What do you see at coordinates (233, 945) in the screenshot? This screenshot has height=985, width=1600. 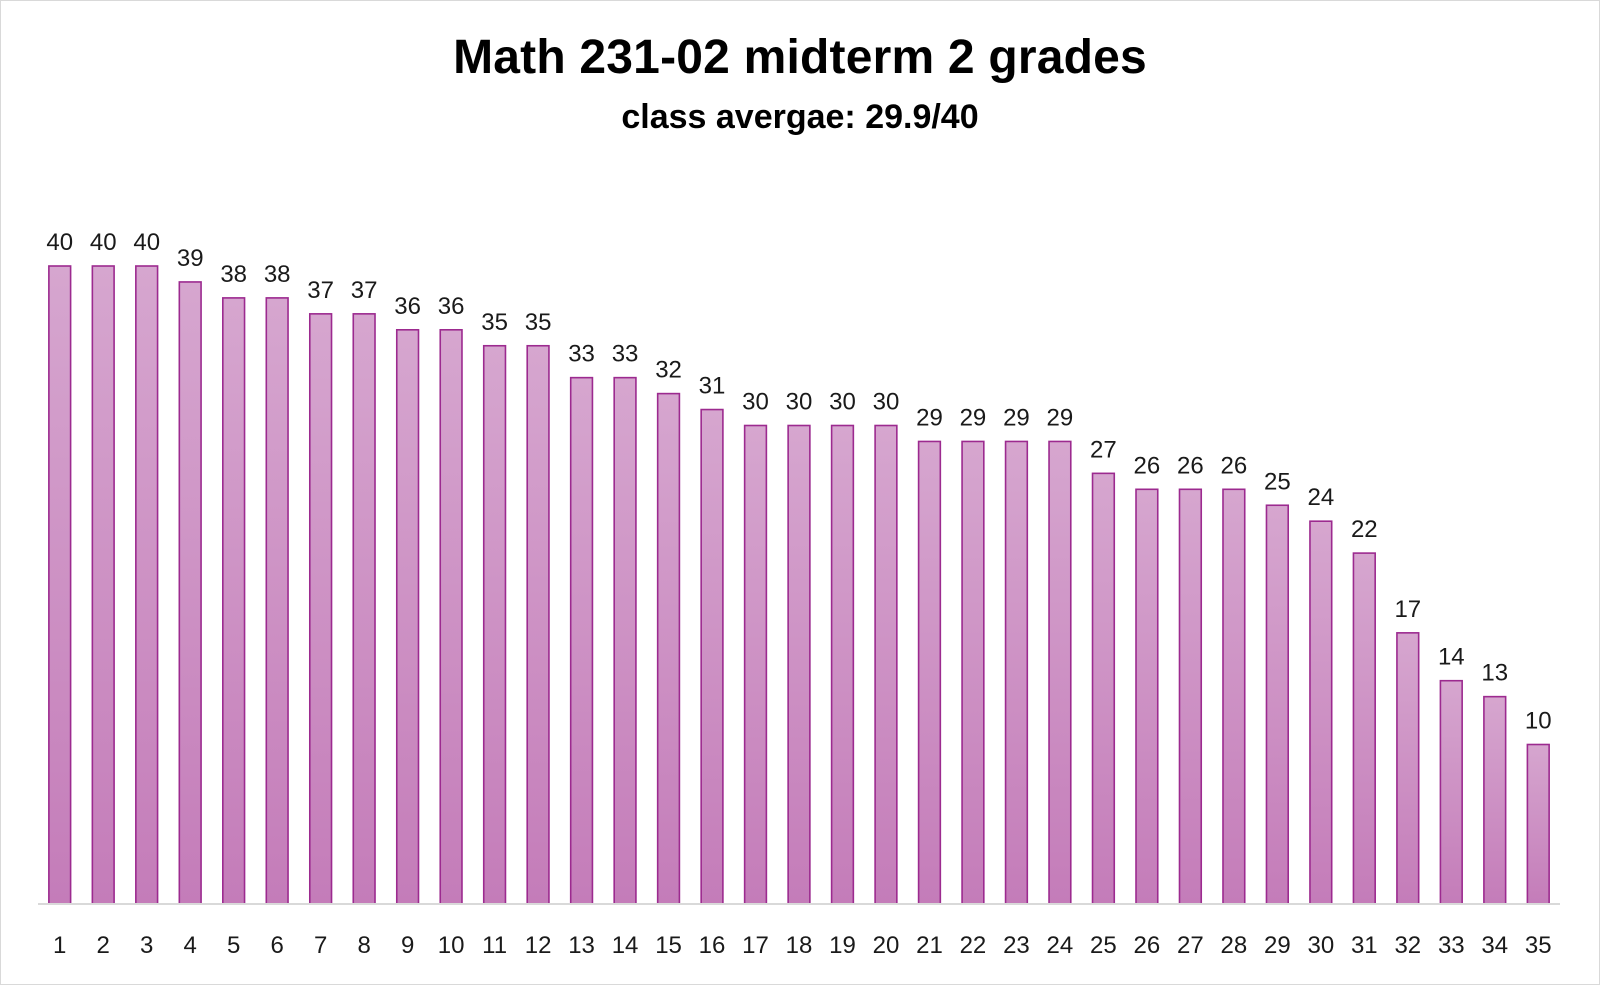 I see `x-tick-label-5: 5` at bounding box center [233, 945].